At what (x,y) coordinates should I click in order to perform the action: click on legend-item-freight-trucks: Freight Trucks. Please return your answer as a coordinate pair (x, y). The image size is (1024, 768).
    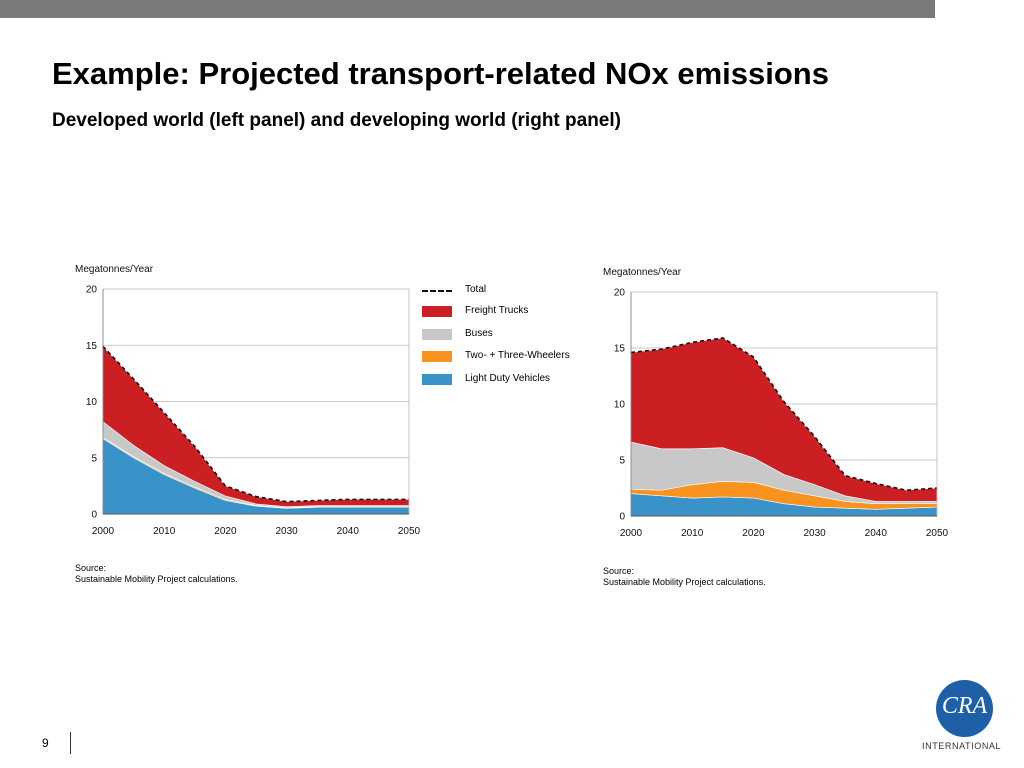
    Looking at the image, I should click on (517, 312).